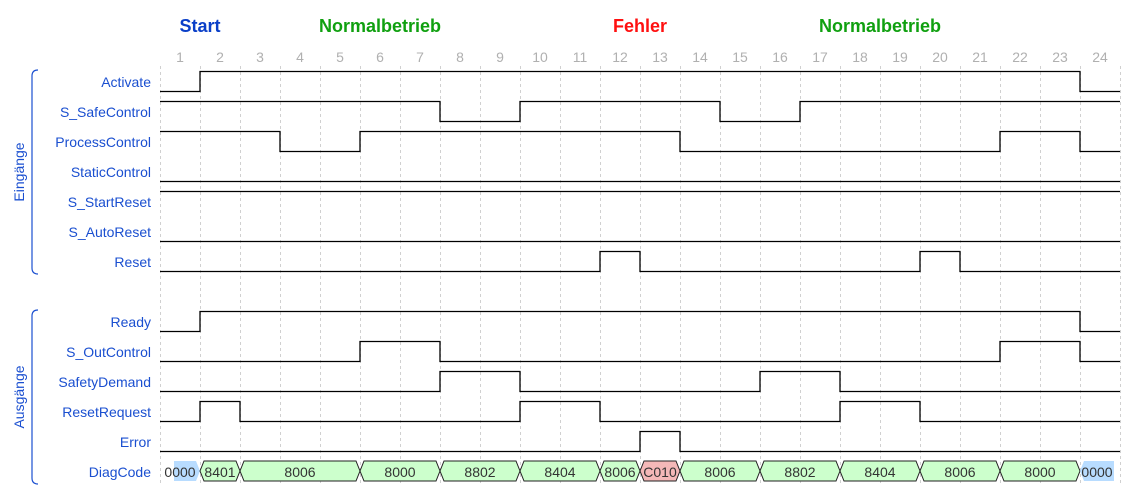  Describe the element at coordinates (220, 57) in the screenshot. I see `column-number: 2` at that location.